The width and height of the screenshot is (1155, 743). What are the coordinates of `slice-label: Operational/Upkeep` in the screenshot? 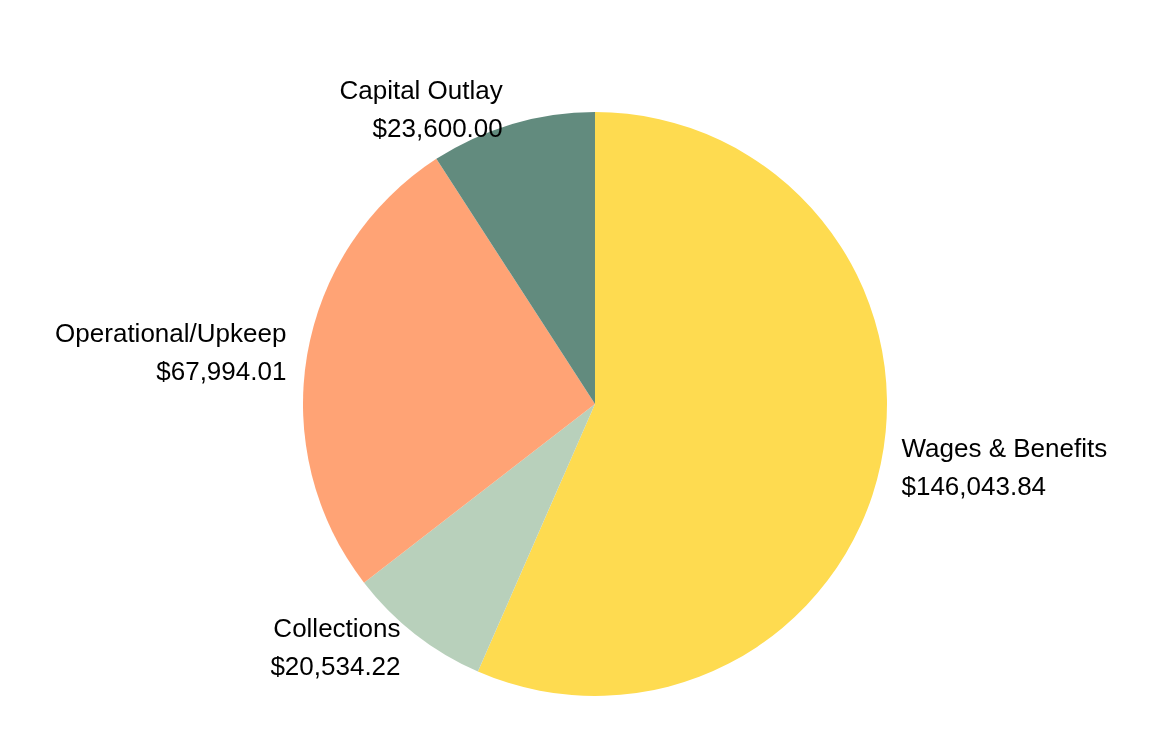 It's located at (171, 333).